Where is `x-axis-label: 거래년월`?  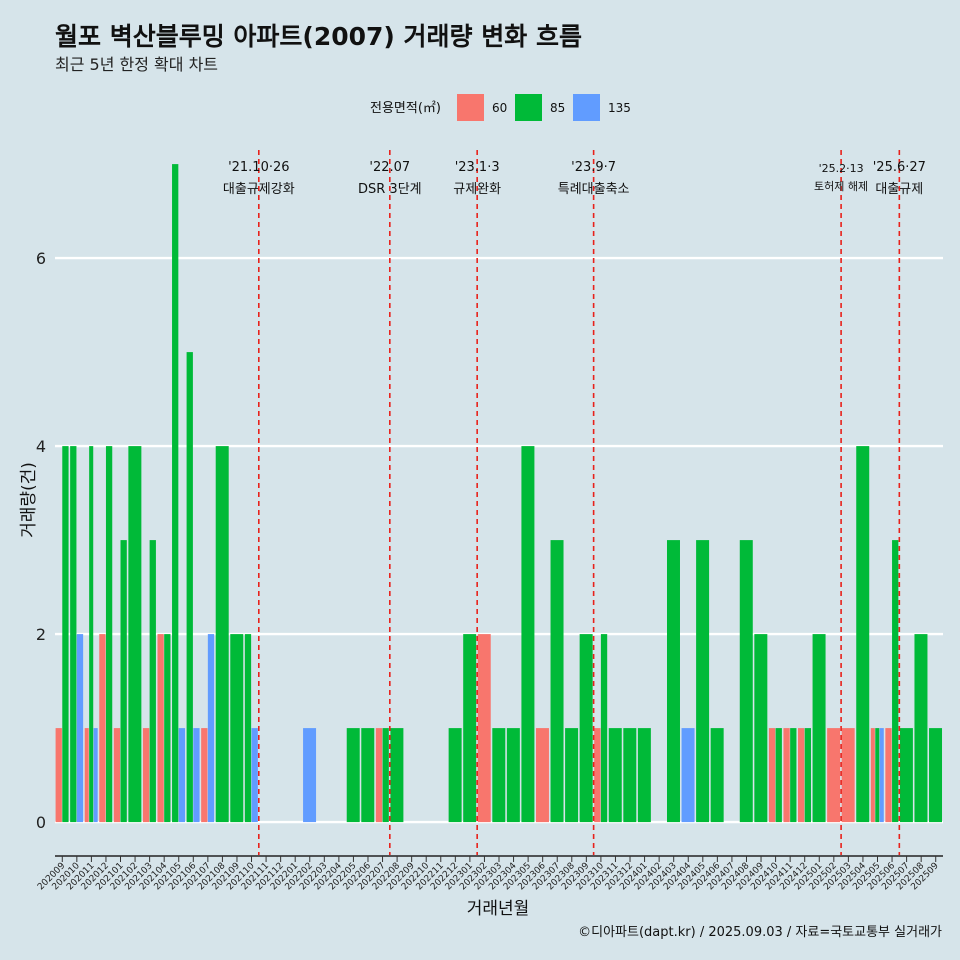 x-axis-label: 거래년월 is located at coordinates (498, 909).